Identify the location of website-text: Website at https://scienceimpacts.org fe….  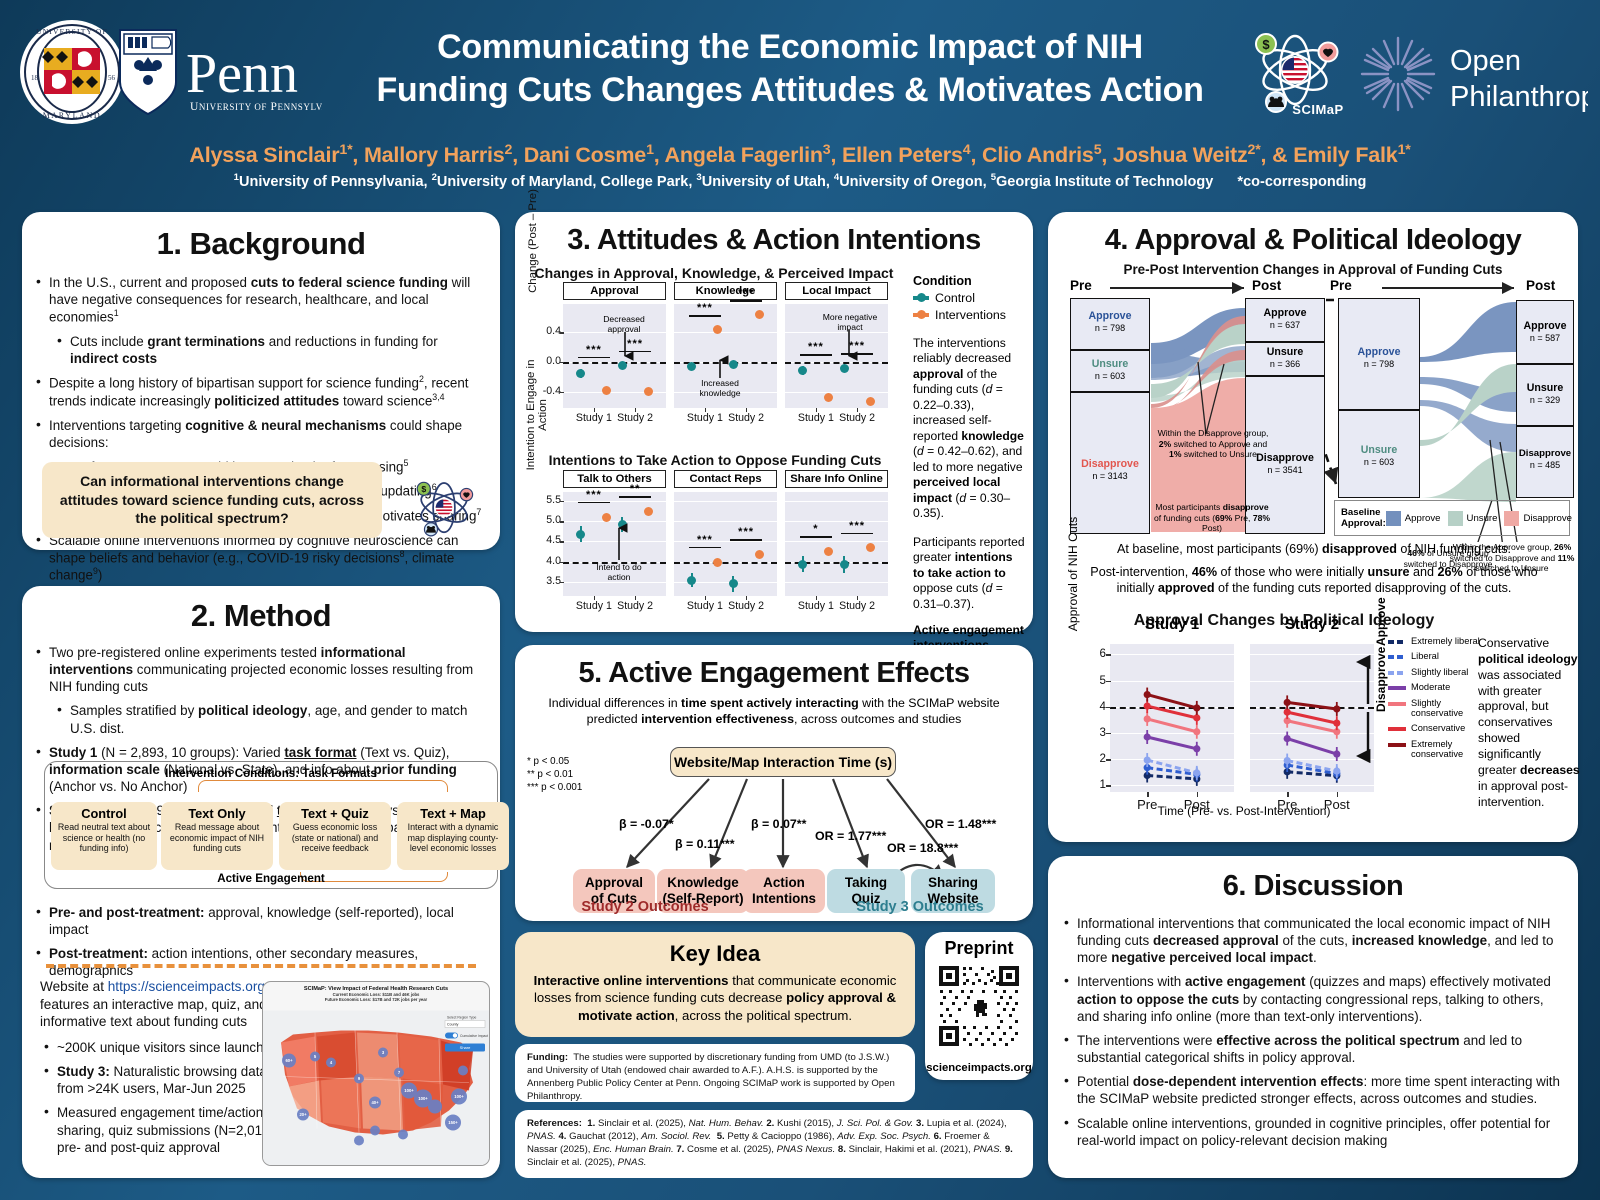
(153, 1004).